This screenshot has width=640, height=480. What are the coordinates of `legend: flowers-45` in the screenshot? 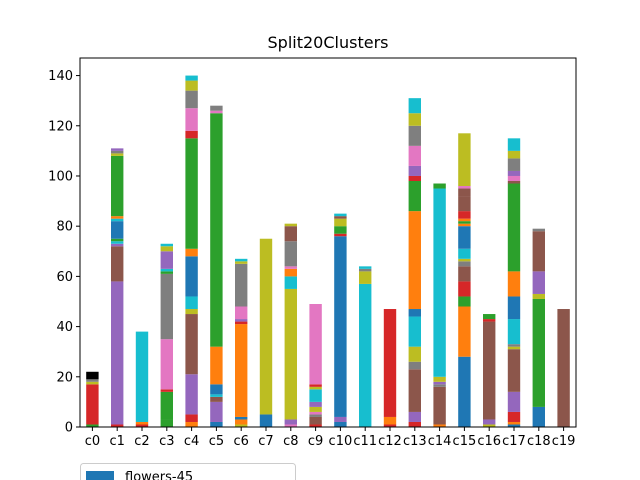 It's located at (188, 471).